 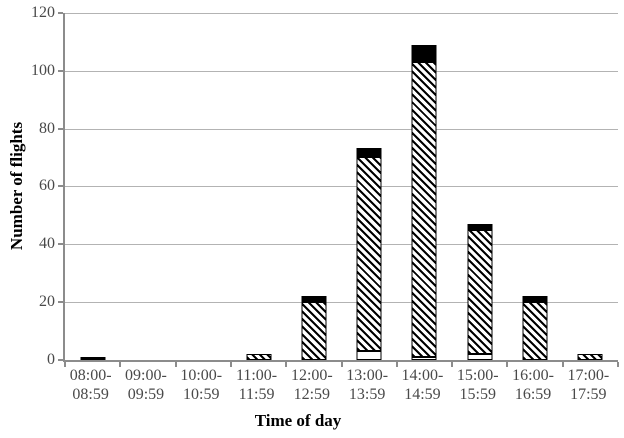 What do you see at coordinates (201, 394) in the screenshot?
I see `x-tick-label-line2: 10:59` at bounding box center [201, 394].